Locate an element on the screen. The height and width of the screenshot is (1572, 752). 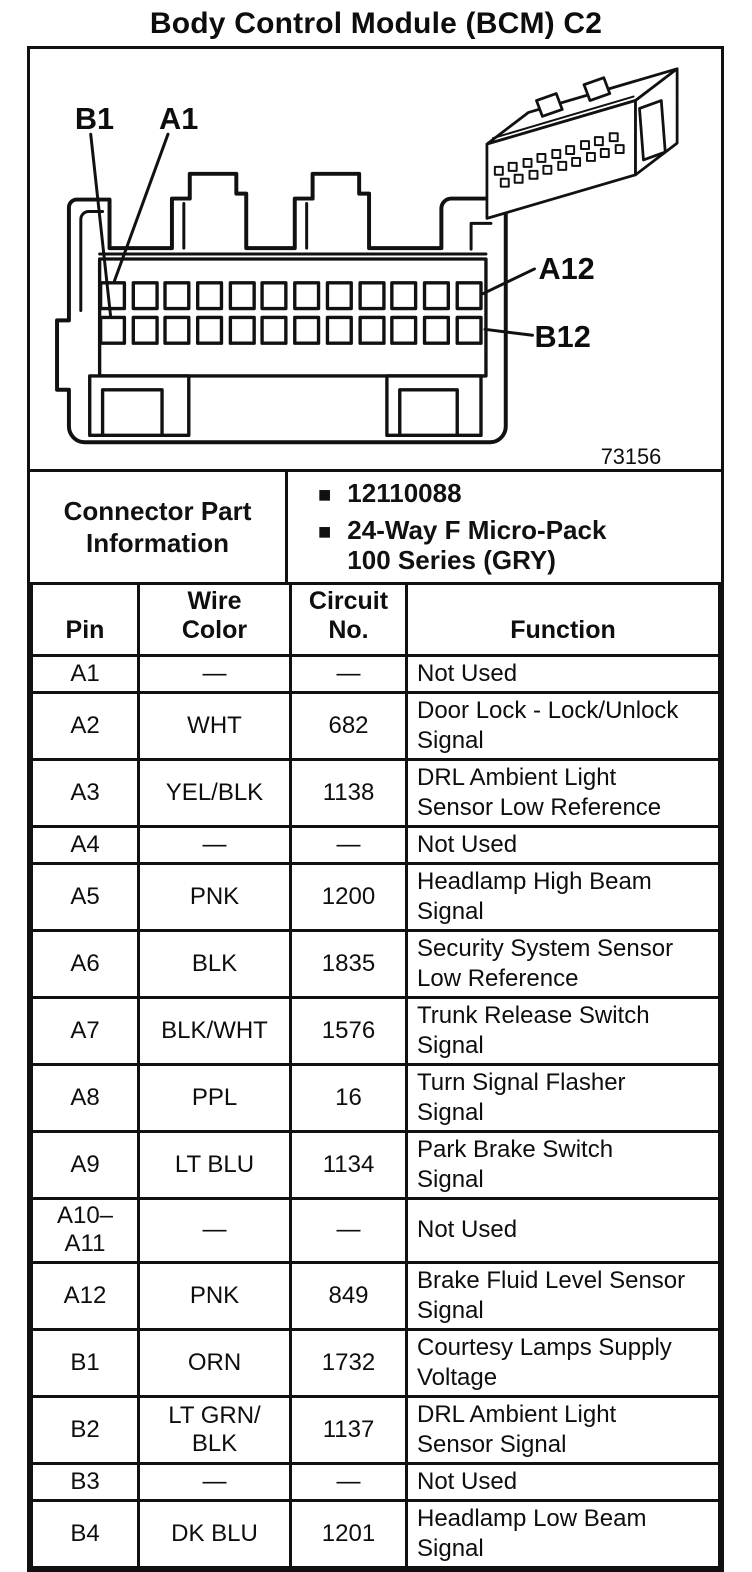
pin-cell: A6 is located at coordinates (85, 963).